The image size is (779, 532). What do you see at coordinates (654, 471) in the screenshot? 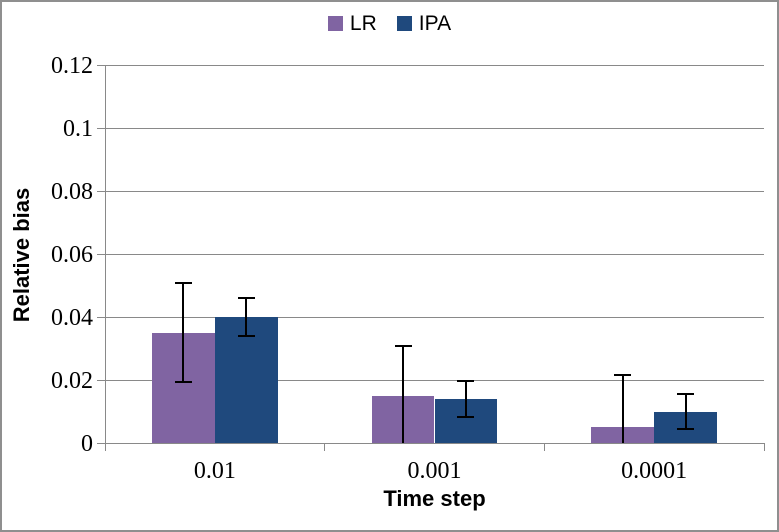
I see `x-tick-label: 0.0001` at bounding box center [654, 471].